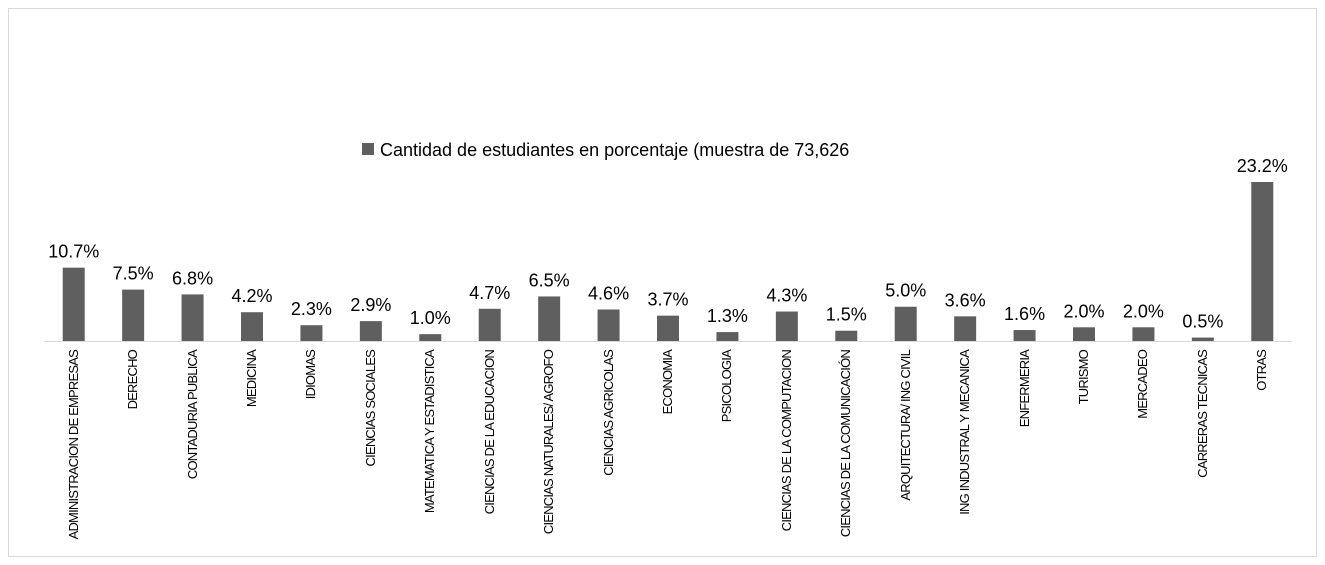 The height and width of the screenshot is (565, 1325). Describe the element at coordinates (368, 149) in the screenshot. I see `legend-swatch` at that location.